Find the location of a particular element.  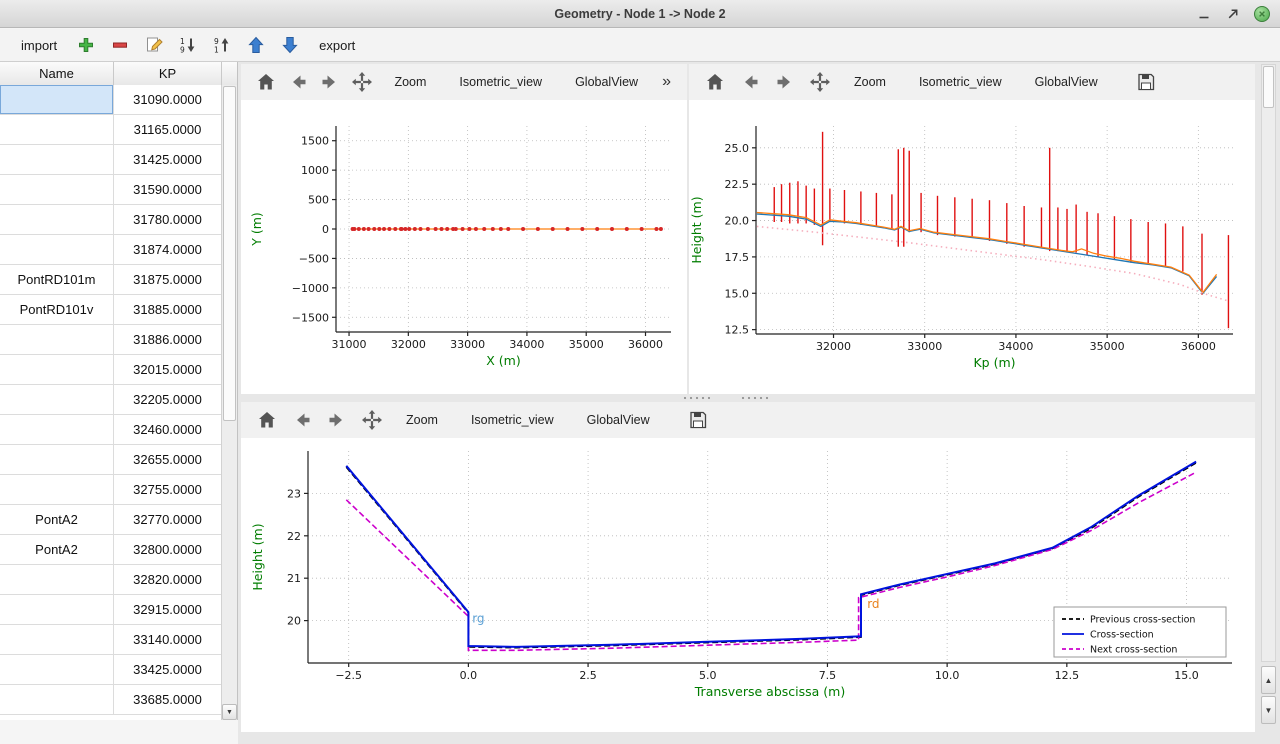

add-row-button is located at coordinates (86, 45).